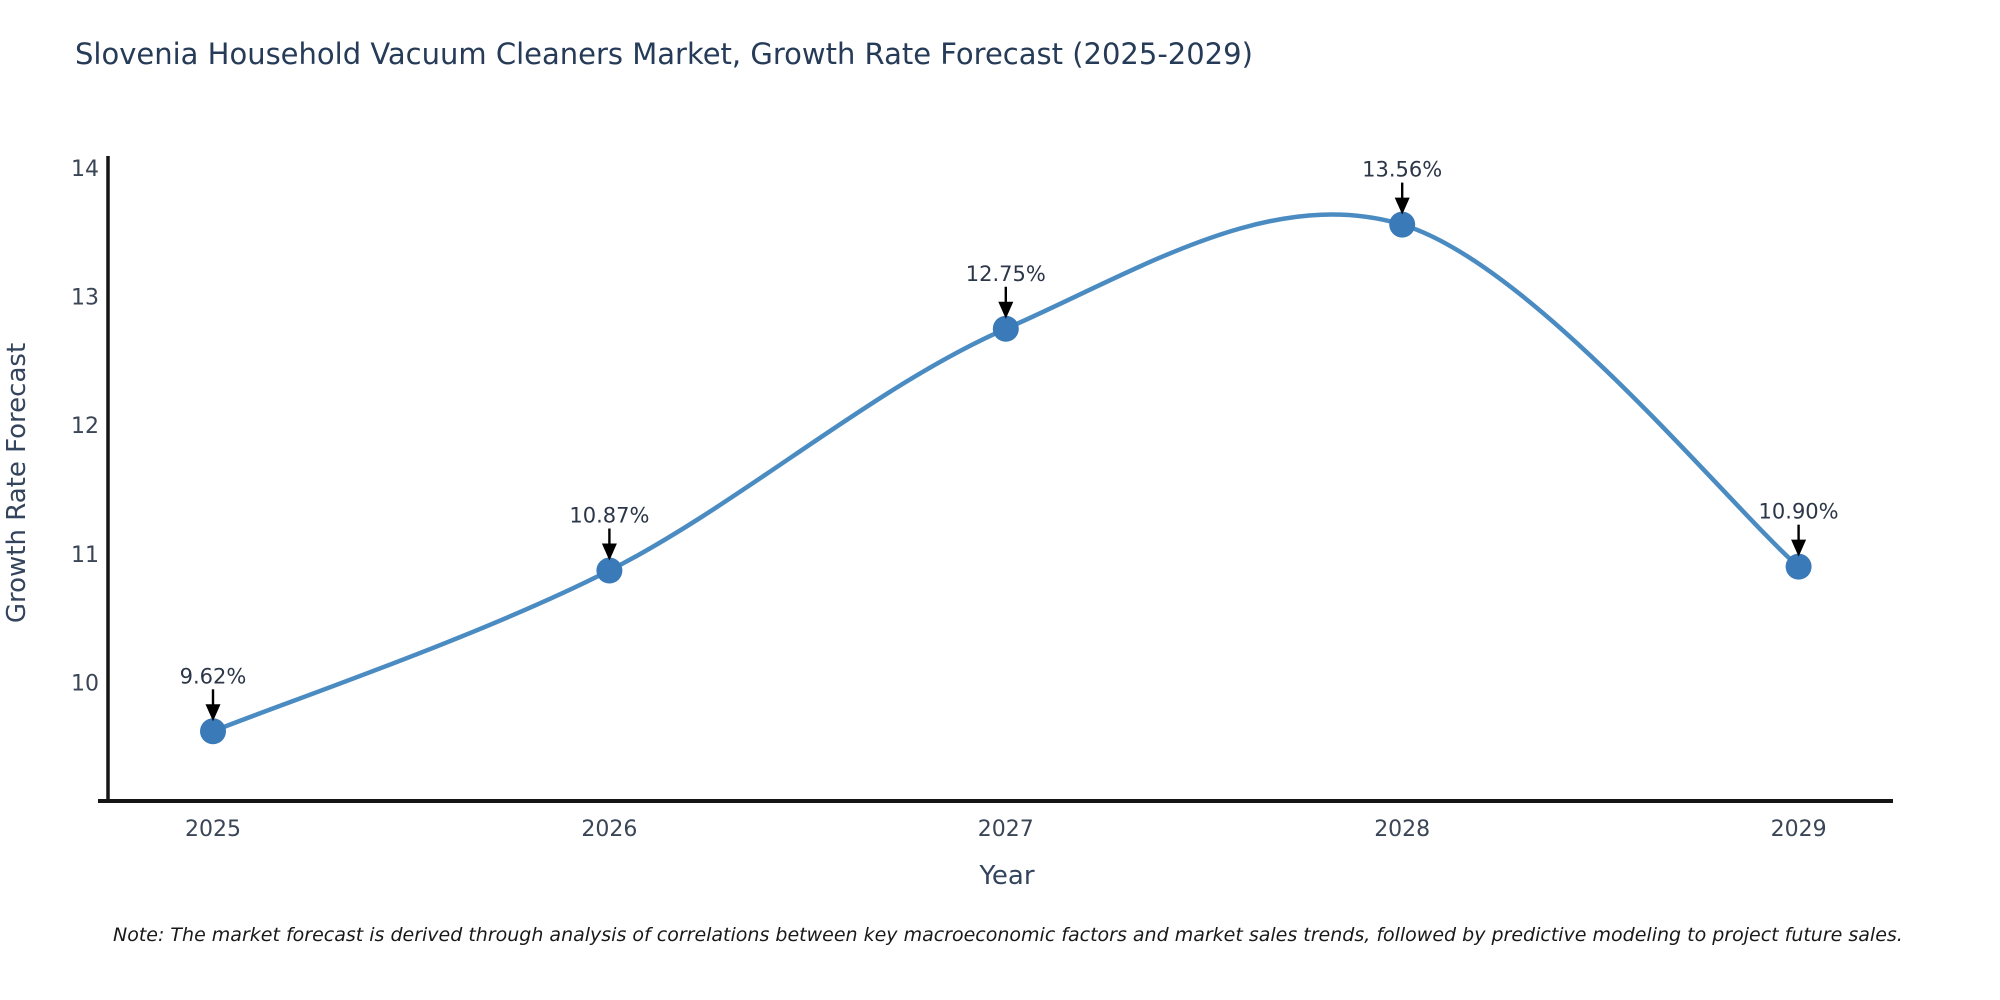 The image size is (2000, 1000). Describe the element at coordinates (85, 298) in the screenshot. I see `y-tick-label: 13` at that location.